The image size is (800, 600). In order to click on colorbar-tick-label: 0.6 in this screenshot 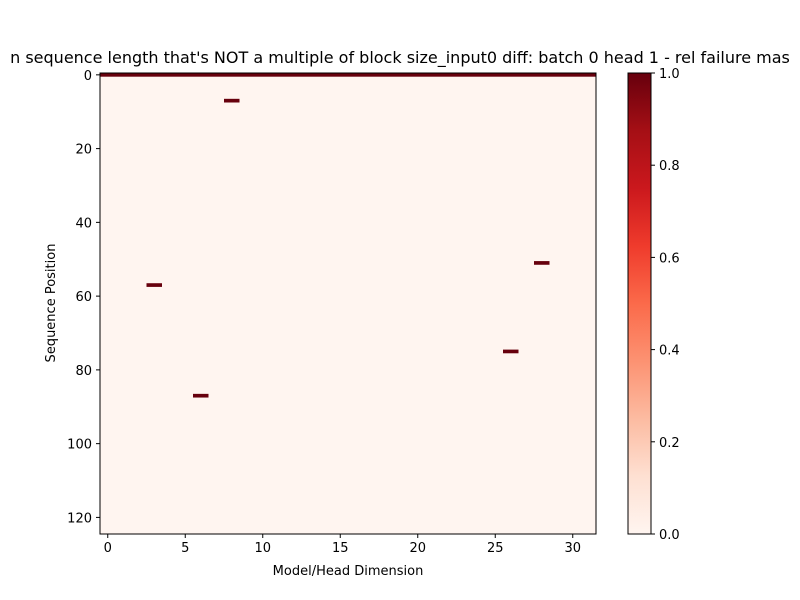, I will do `click(669, 258)`.